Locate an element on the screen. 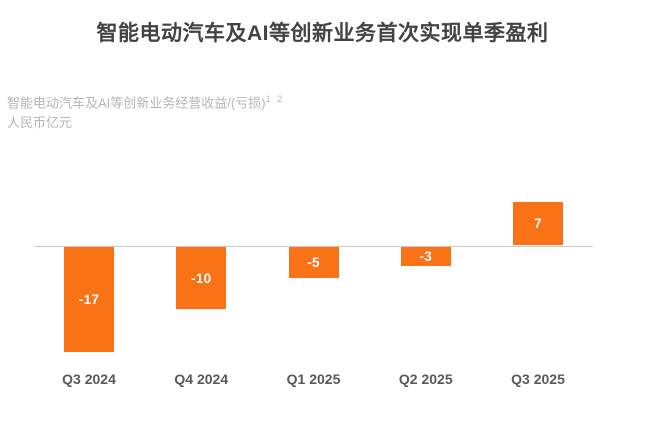 The width and height of the screenshot is (660, 427). bar-q4-2024: -10 is located at coordinates (201, 278).